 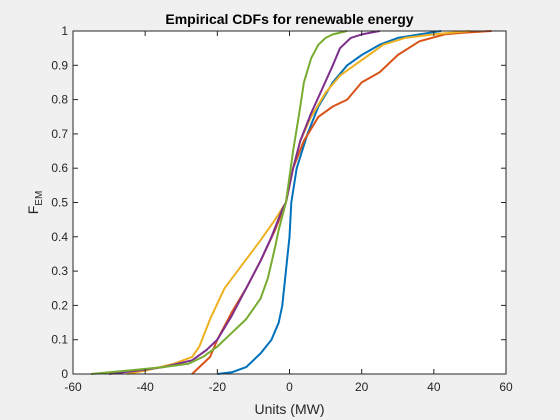 What do you see at coordinates (289, 387) in the screenshot?
I see `x-tick-label: 0` at bounding box center [289, 387].